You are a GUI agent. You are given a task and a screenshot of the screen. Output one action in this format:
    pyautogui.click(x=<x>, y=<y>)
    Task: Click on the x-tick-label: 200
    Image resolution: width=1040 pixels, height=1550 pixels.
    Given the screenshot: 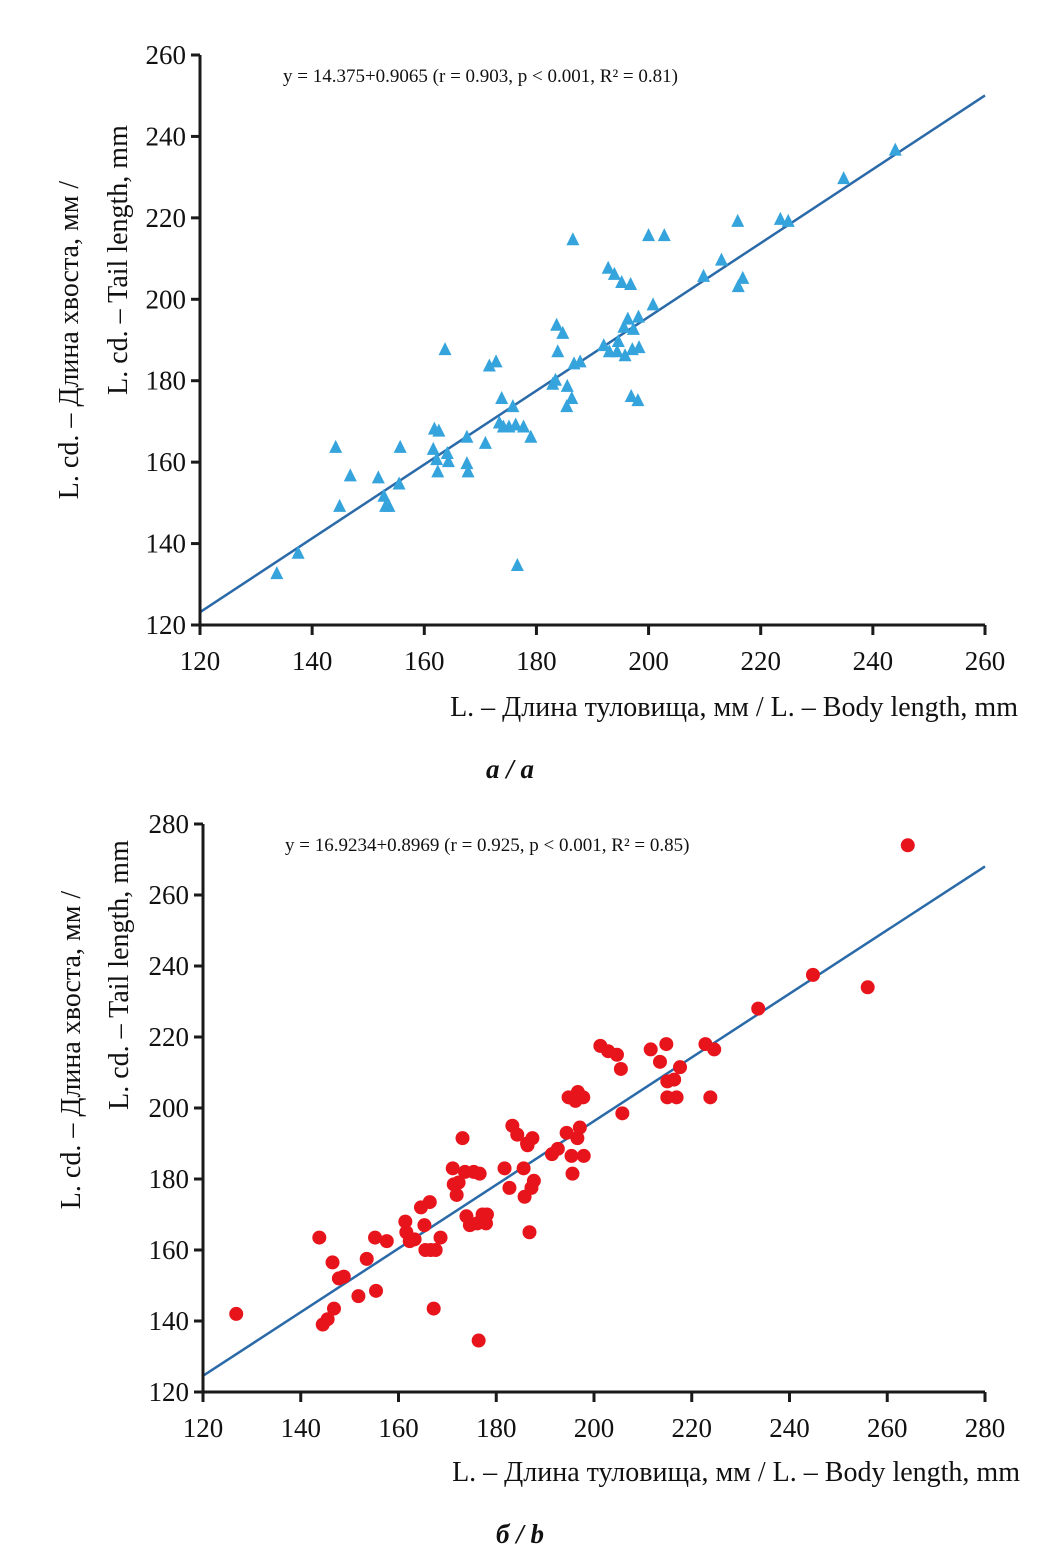 What is the action you would take?
    pyautogui.click(x=594, y=1428)
    